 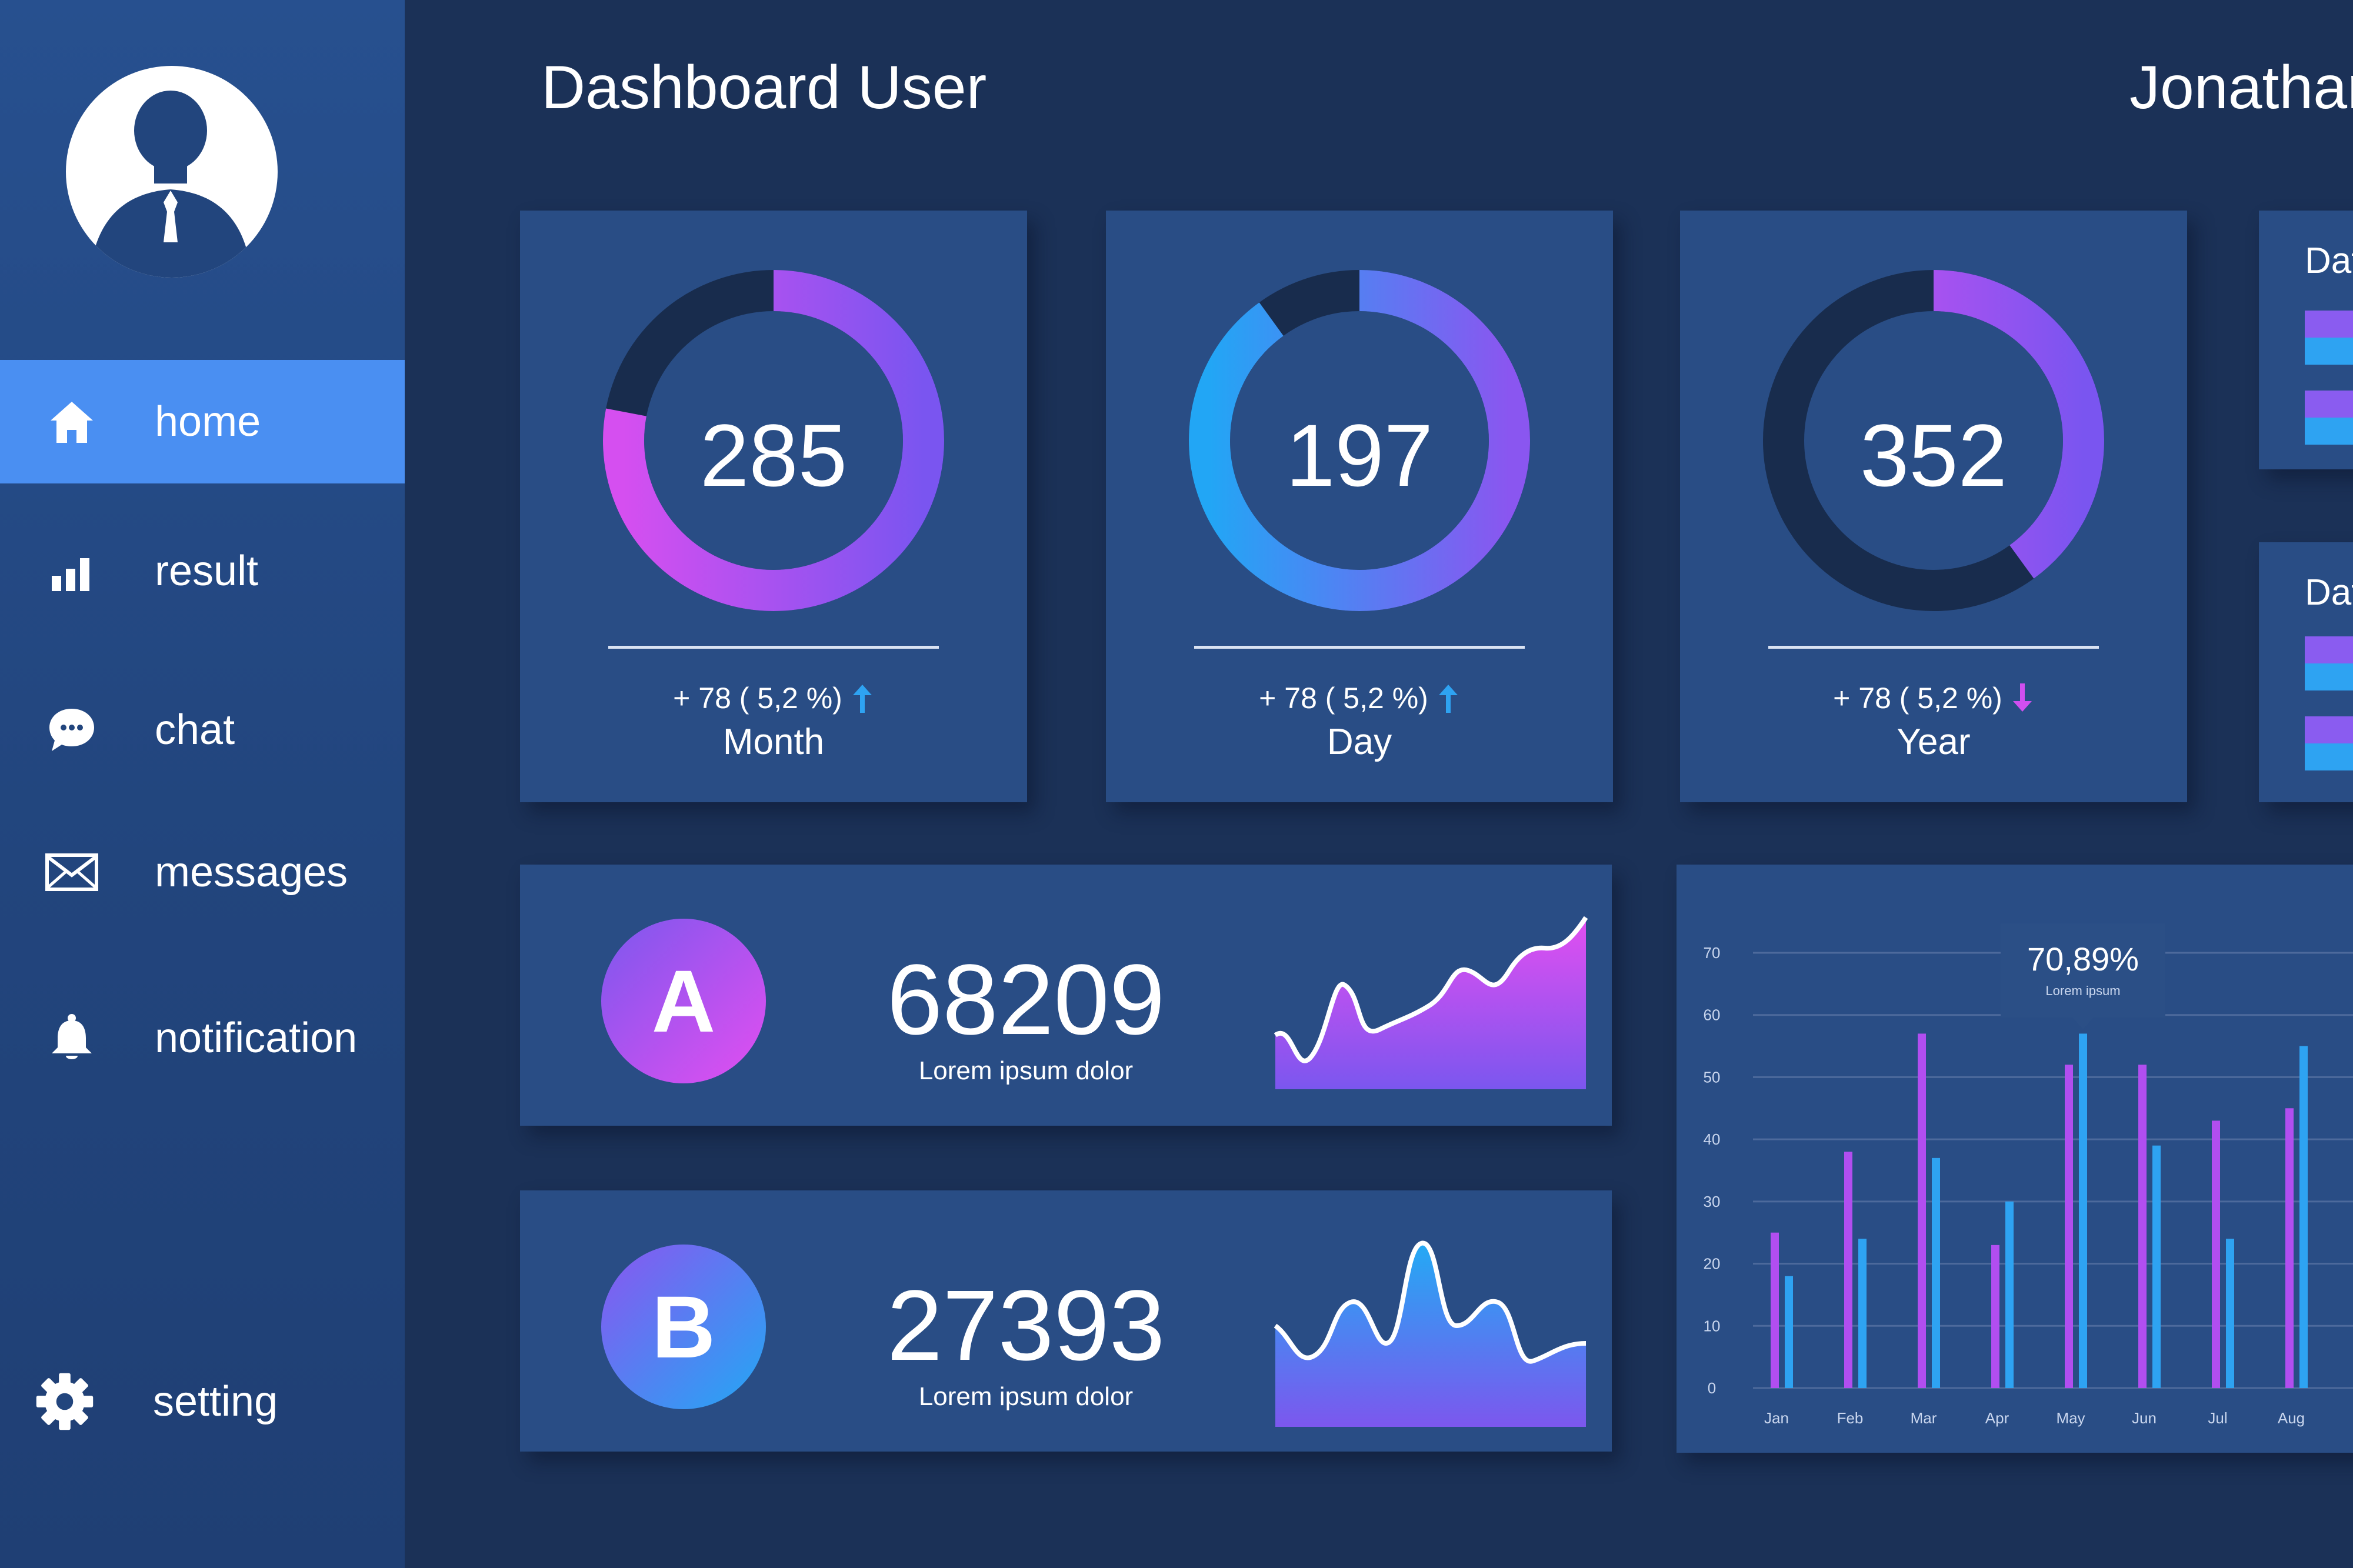 What do you see at coordinates (195, 729) in the screenshot?
I see `sidebar-item-label: chat` at bounding box center [195, 729].